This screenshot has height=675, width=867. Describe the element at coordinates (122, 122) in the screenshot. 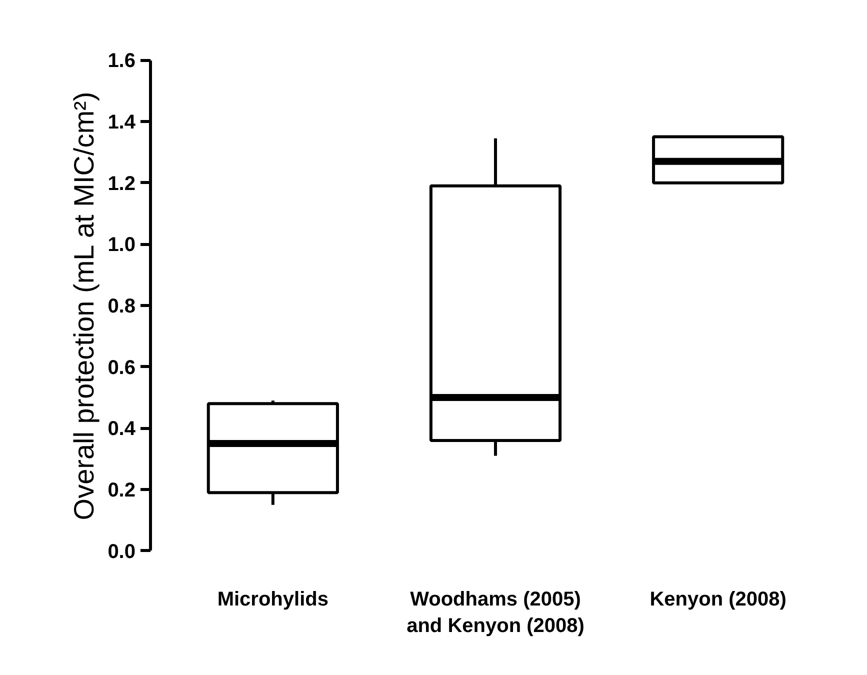

I see `y-tick-label: 1.4` at that location.